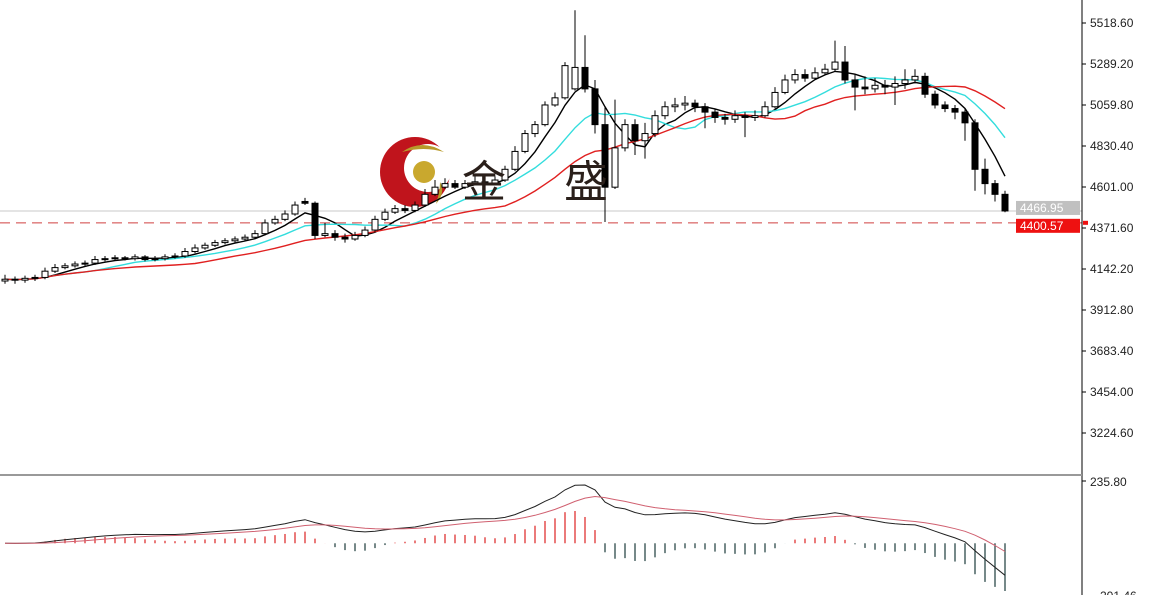  Describe the element at coordinates (1112, 269) in the screenshot. I see `price-tick-label: 4142.20` at that location.